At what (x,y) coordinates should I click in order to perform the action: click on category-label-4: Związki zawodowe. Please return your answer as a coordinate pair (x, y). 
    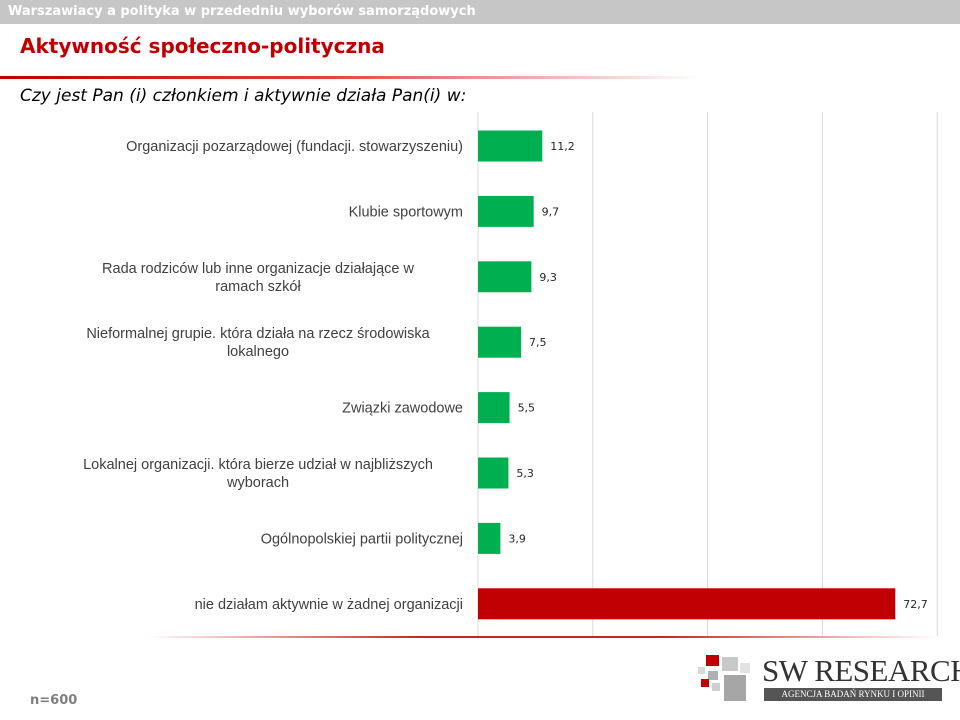
    Looking at the image, I should click on (402, 409).